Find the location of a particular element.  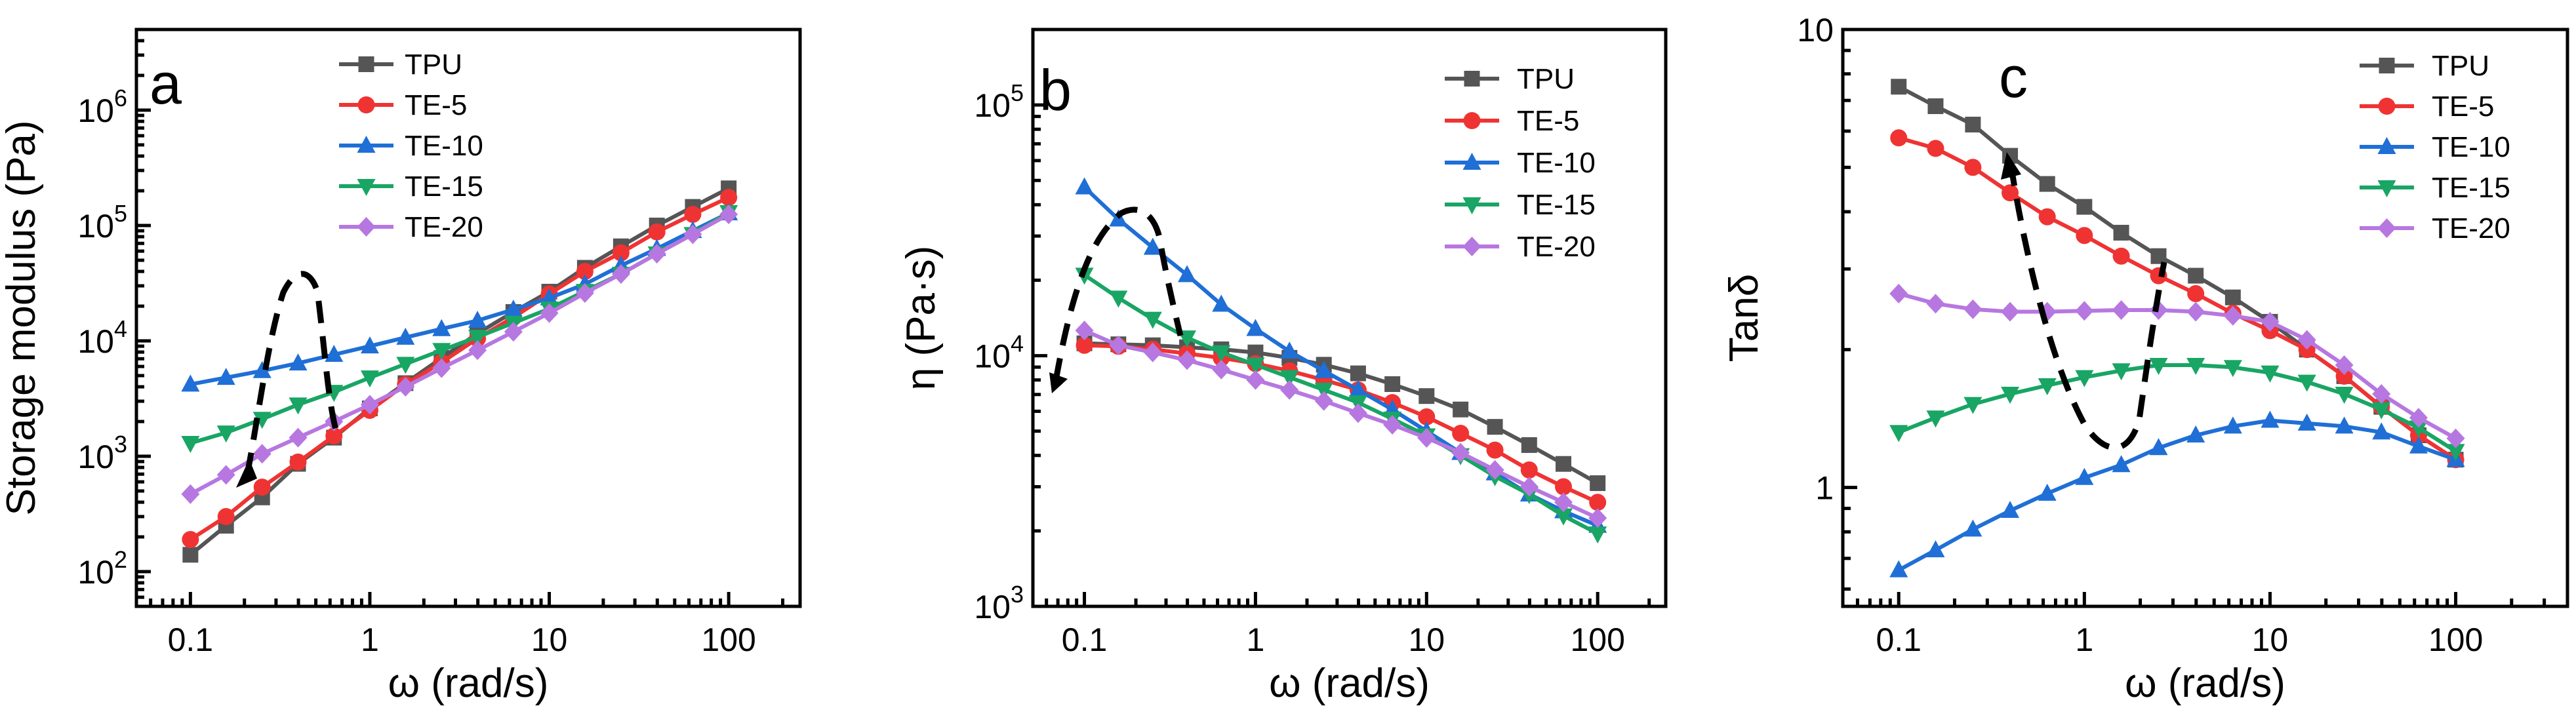

x-axis-title: ω (rad/s) is located at coordinates (468, 683).